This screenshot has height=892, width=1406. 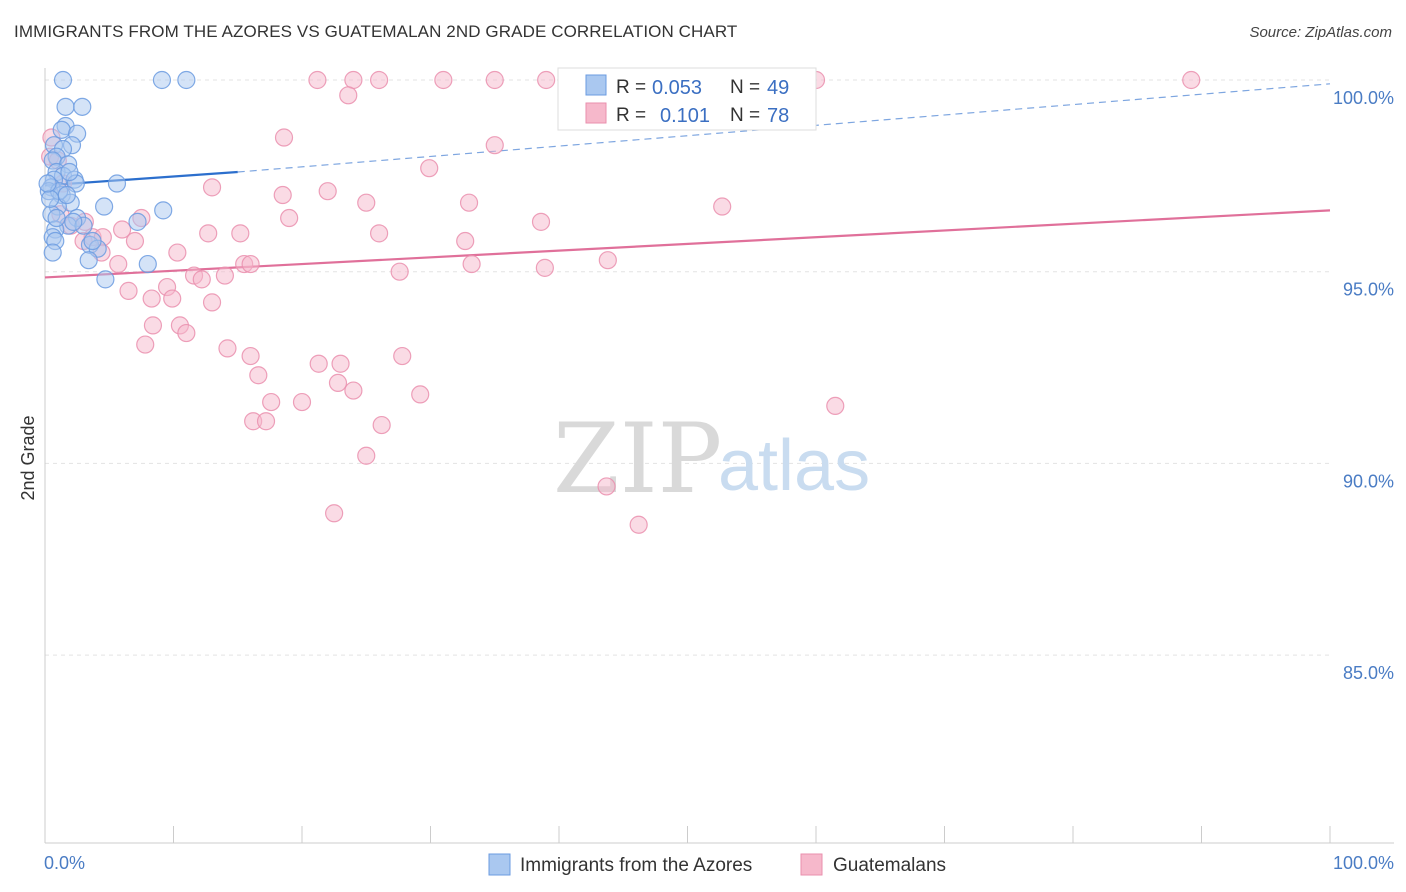 I want to click on stats-box: R = 0.053 N = 49 R = 0.101 N = 78, so click(x=687, y=99).